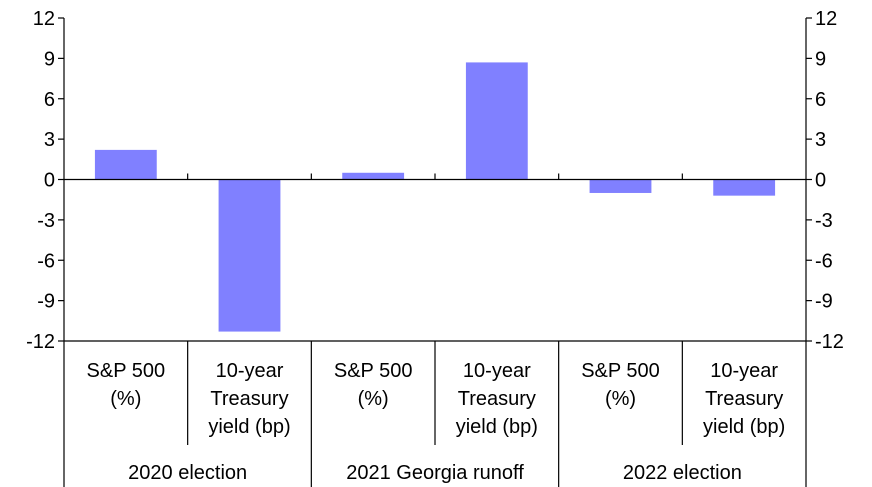 This screenshot has width=872, height=487. I want to click on y-tick-label-left: -9, so click(46, 302).